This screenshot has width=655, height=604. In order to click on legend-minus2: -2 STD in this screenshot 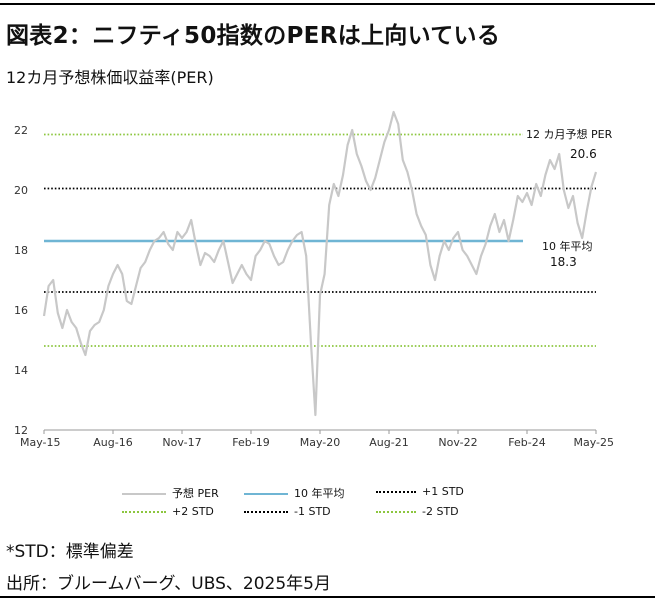, I will do `click(417, 511)`.